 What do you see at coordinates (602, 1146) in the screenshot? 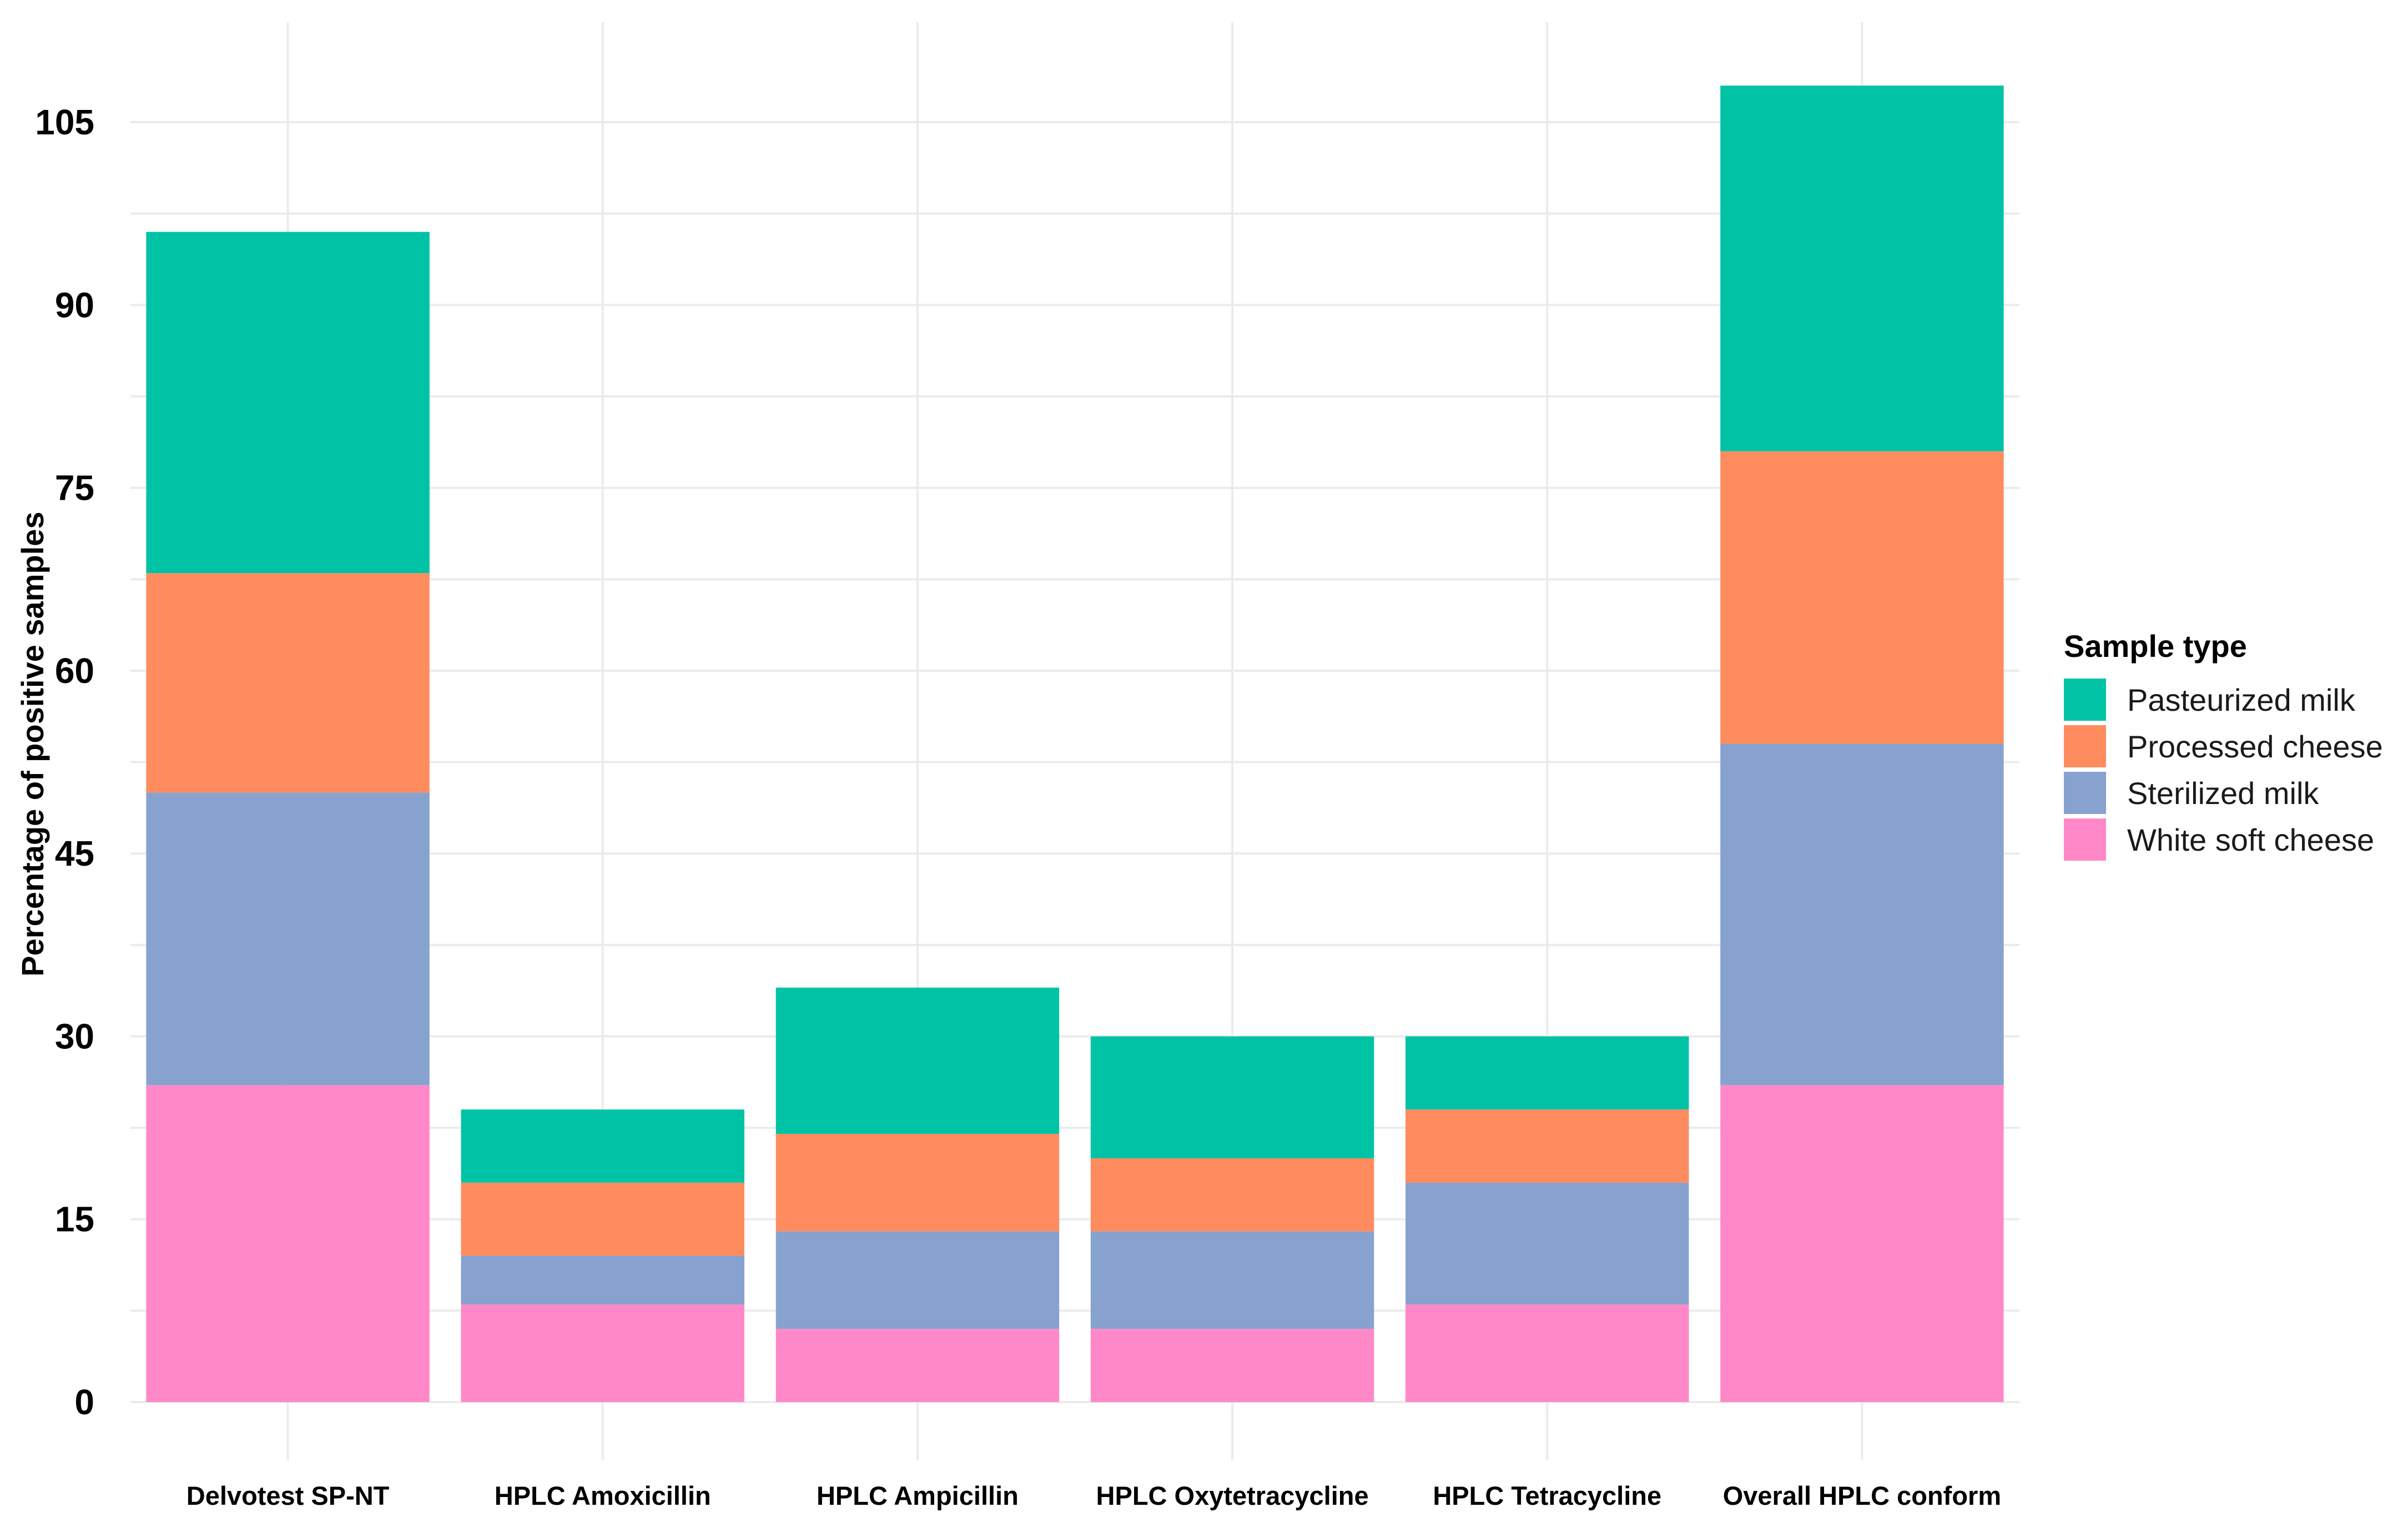
I see `bar-segment-pasteurized-milk: HPLC Amoxicillin — Pasteurized milk: 6` at bounding box center [602, 1146].